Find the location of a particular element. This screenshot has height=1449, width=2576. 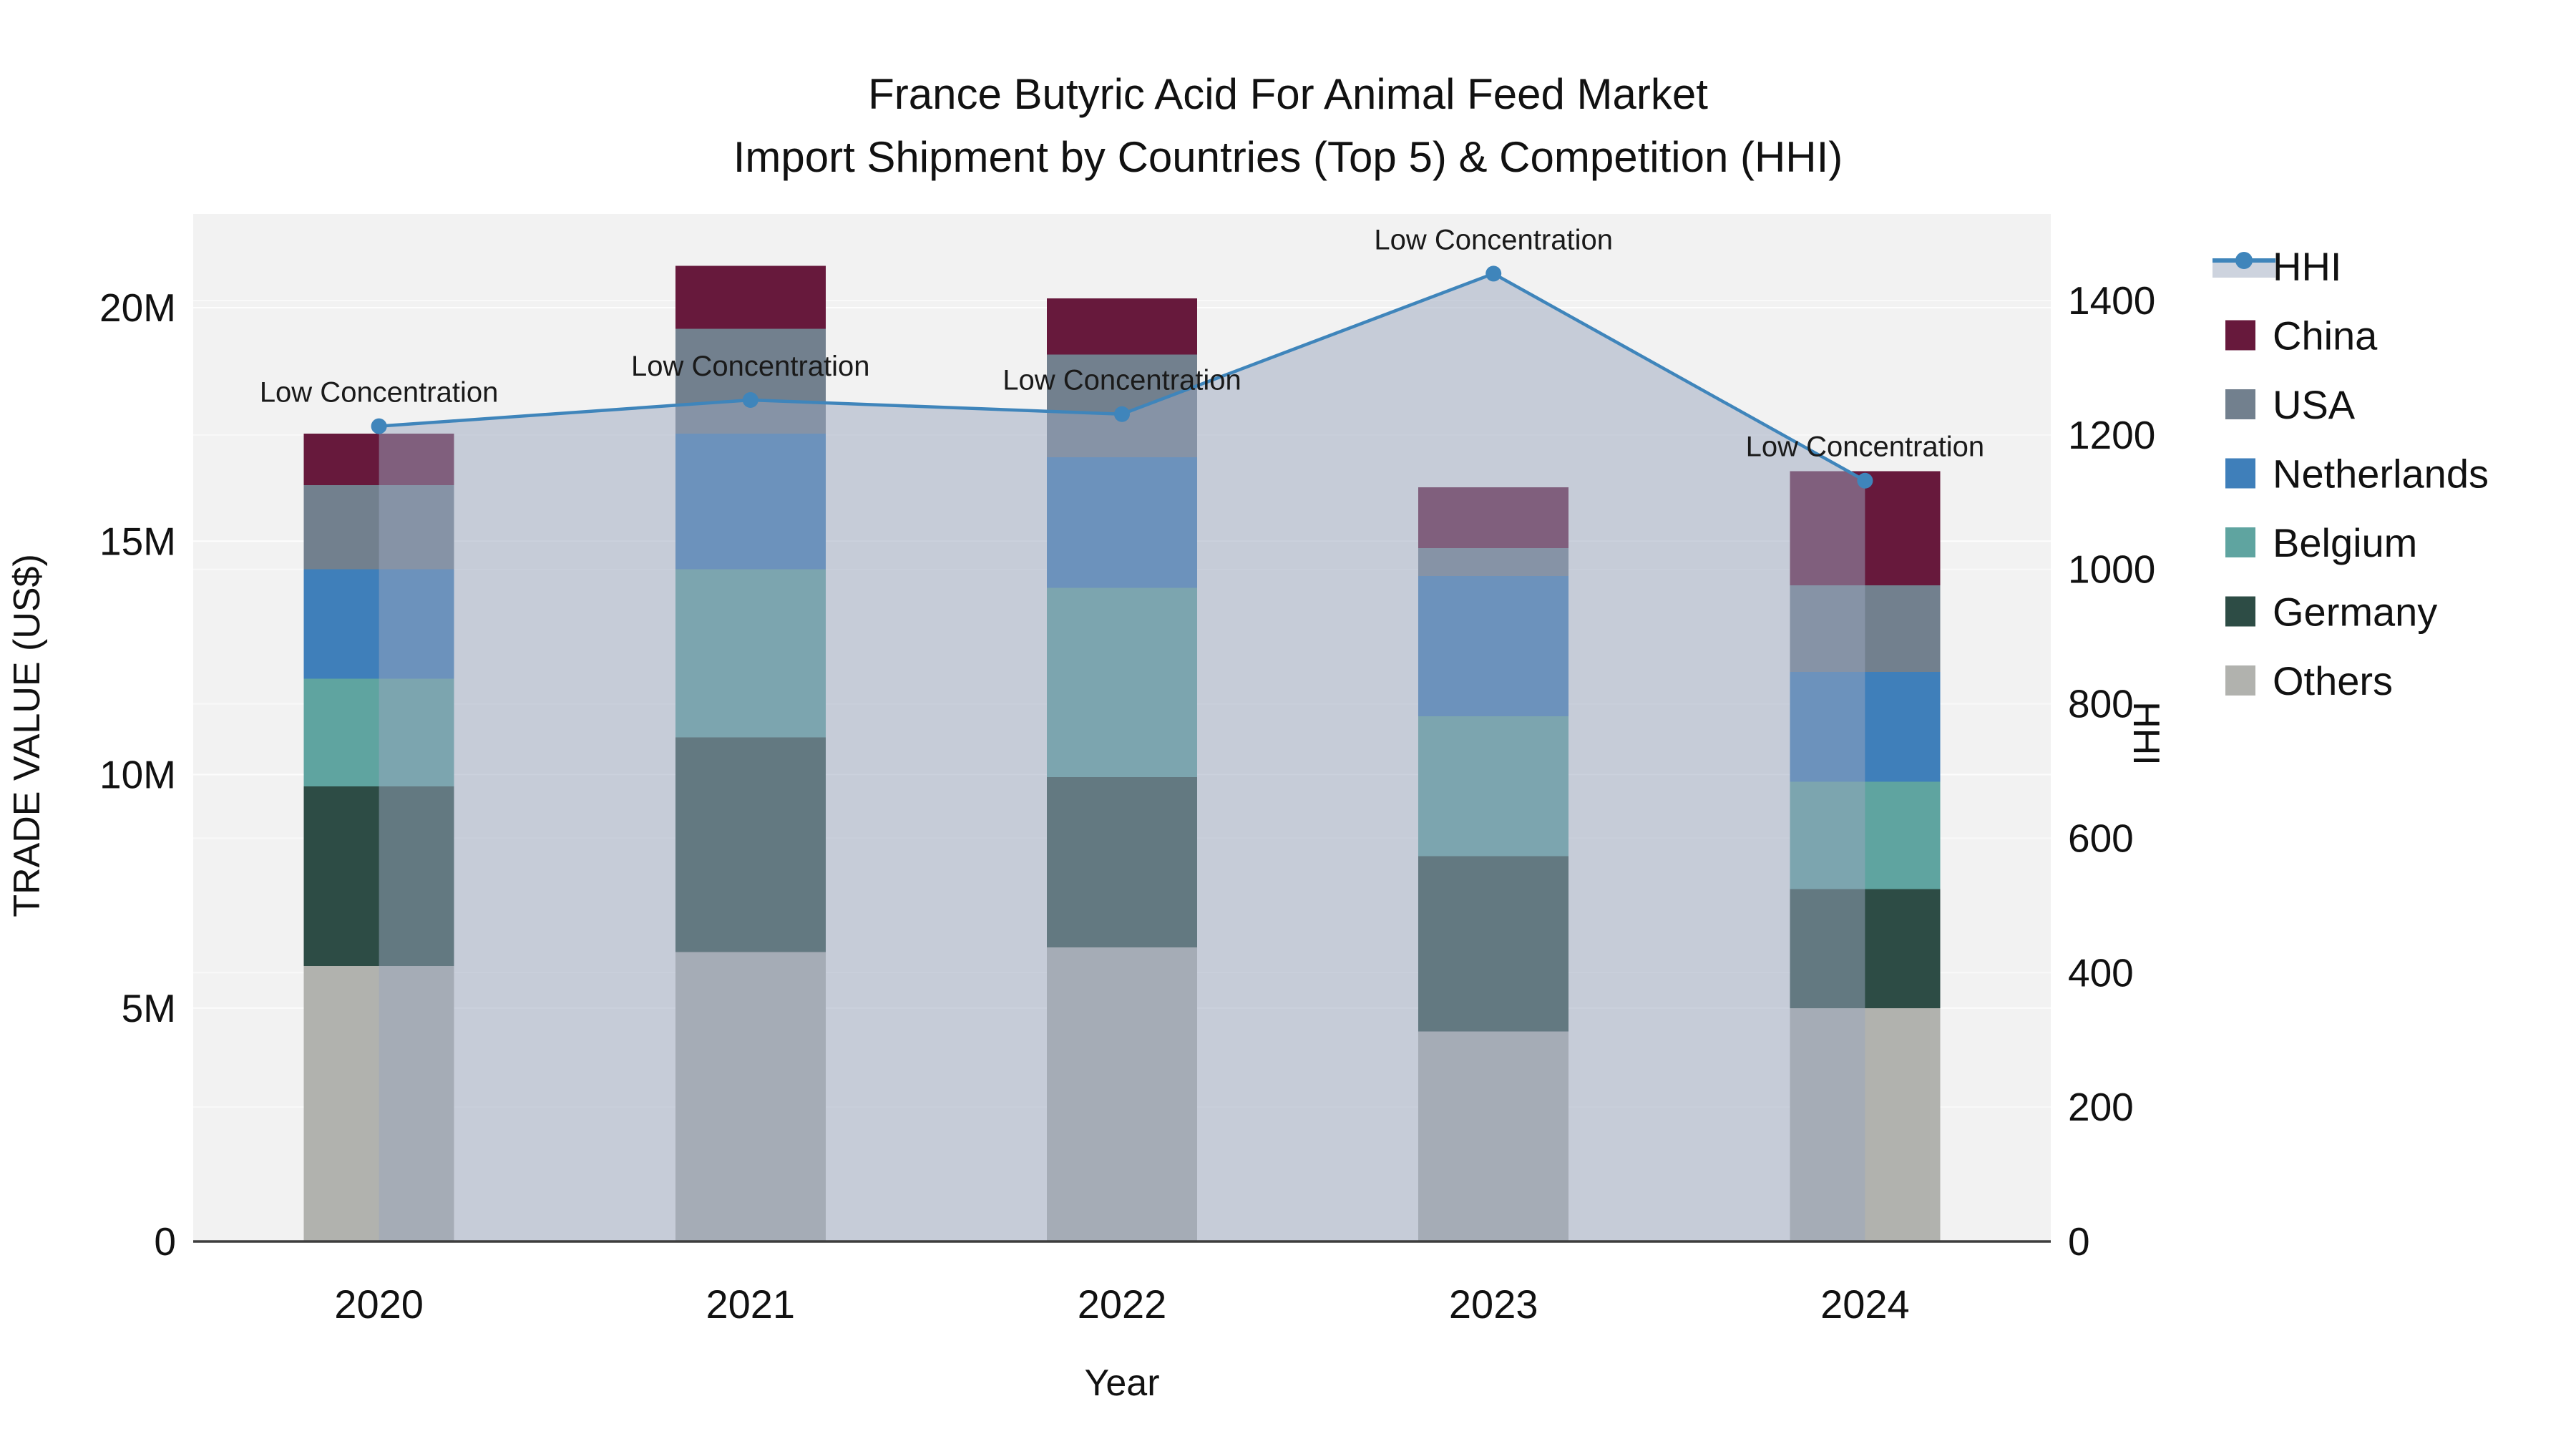

legend-item-others: Others is located at coordinates (2309, 680).